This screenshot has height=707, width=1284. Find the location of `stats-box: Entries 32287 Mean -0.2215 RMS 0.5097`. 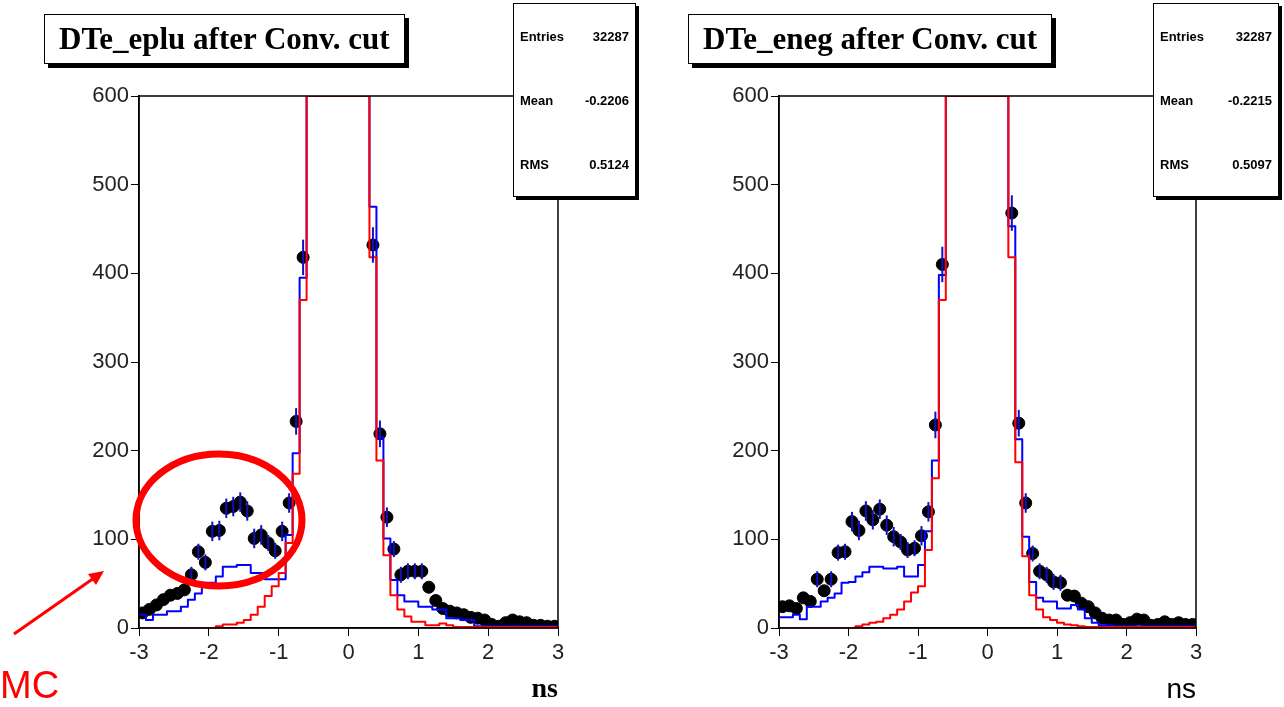

stats-box: Entries 32287 Mean -0.2215 RMS 0.5097 is located at coordinates (1216, 100).